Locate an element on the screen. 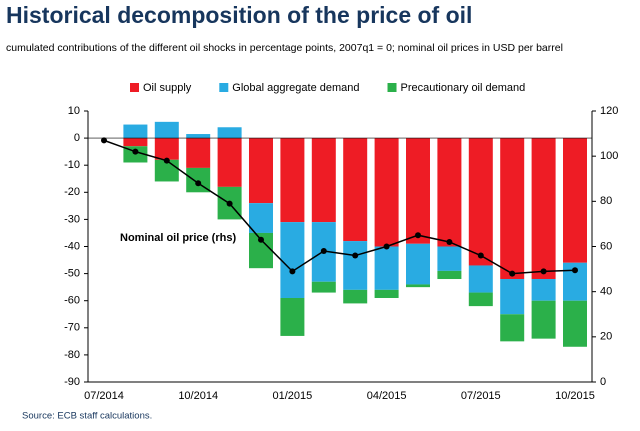 The image size is (640, 431). y-tick-label: -50 is located at coordinates (72, 274).